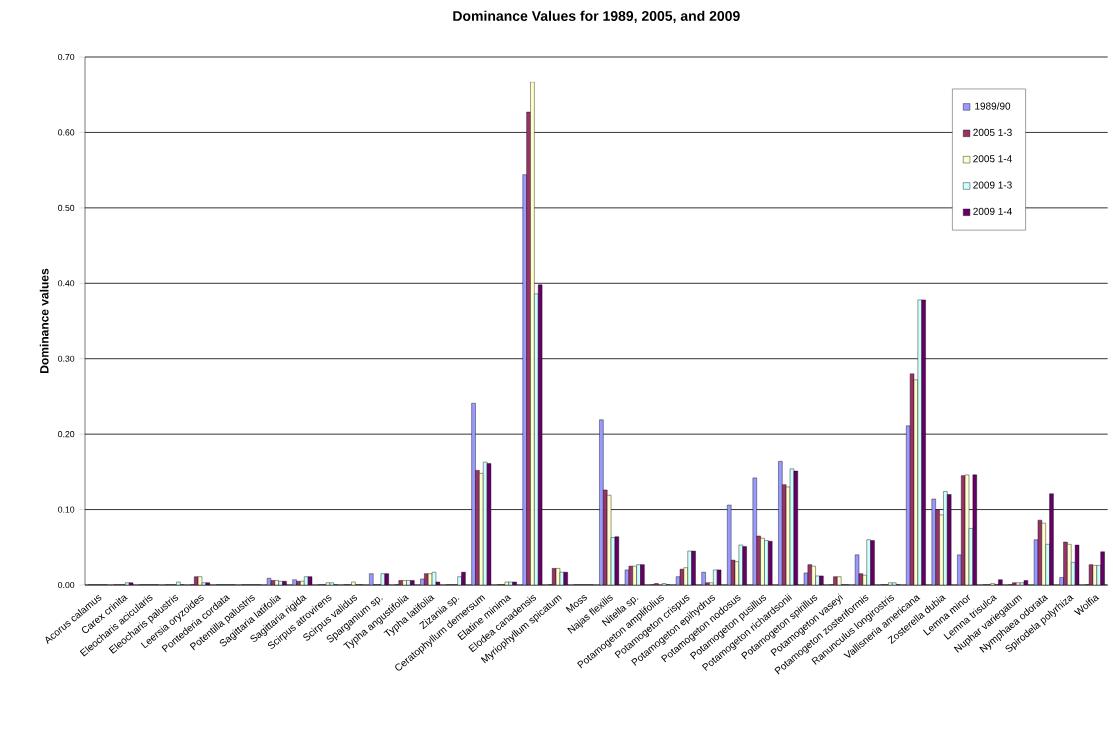  What do you see at coordinates (66, 132) in the screenshot?
I see `y-tick-label: 0.60` at bounding box center [66, 132].